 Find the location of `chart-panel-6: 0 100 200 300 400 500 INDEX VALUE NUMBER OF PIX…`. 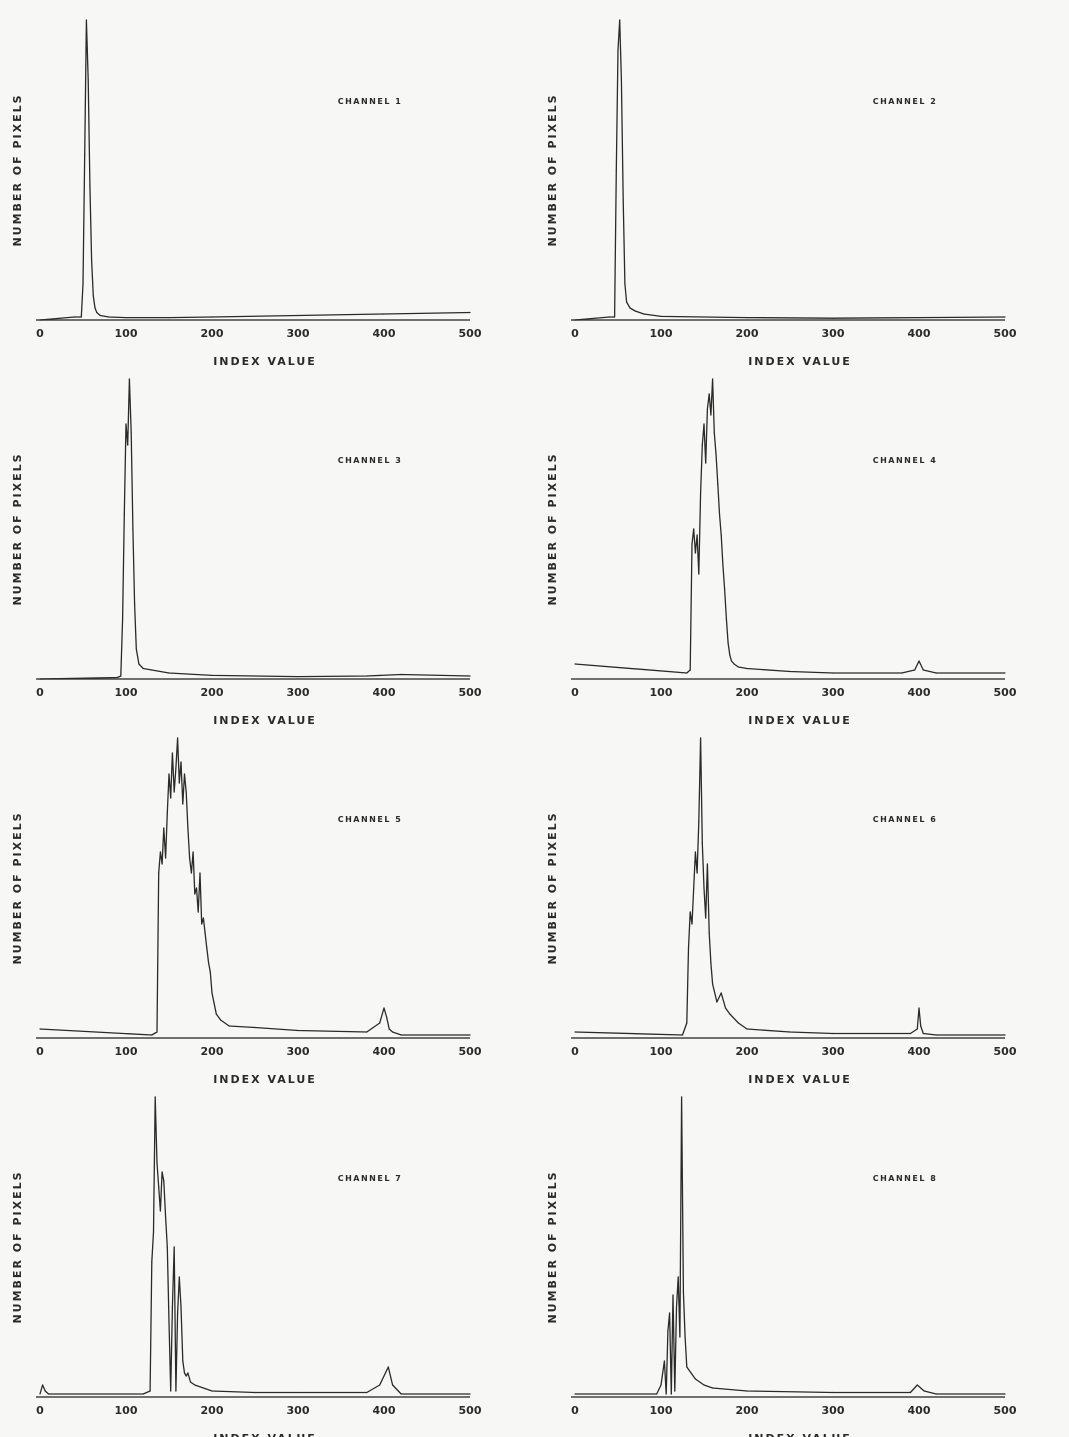

chart-panel-6: 0 100 200 300 400 500 INDEX VALUE NUMBER OF PIX… is located at coordinates (802, 902).